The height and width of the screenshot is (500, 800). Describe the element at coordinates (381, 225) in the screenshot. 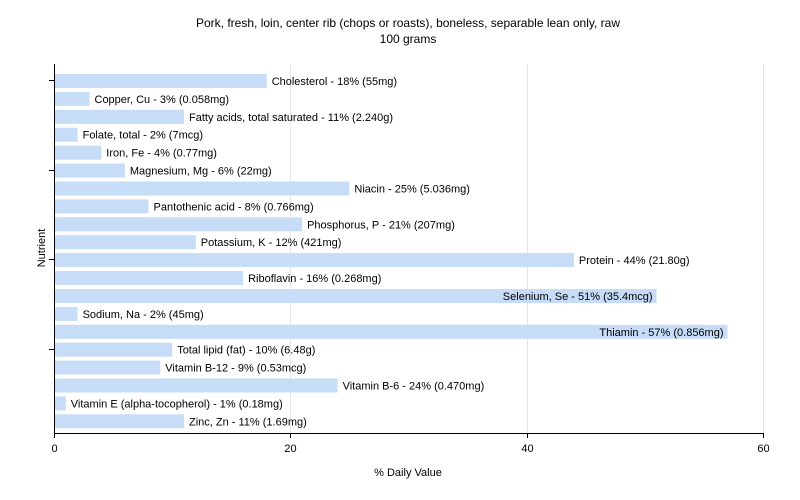

I see `bar-label: Phosphorus, P - 21% (207mg)` at that location.